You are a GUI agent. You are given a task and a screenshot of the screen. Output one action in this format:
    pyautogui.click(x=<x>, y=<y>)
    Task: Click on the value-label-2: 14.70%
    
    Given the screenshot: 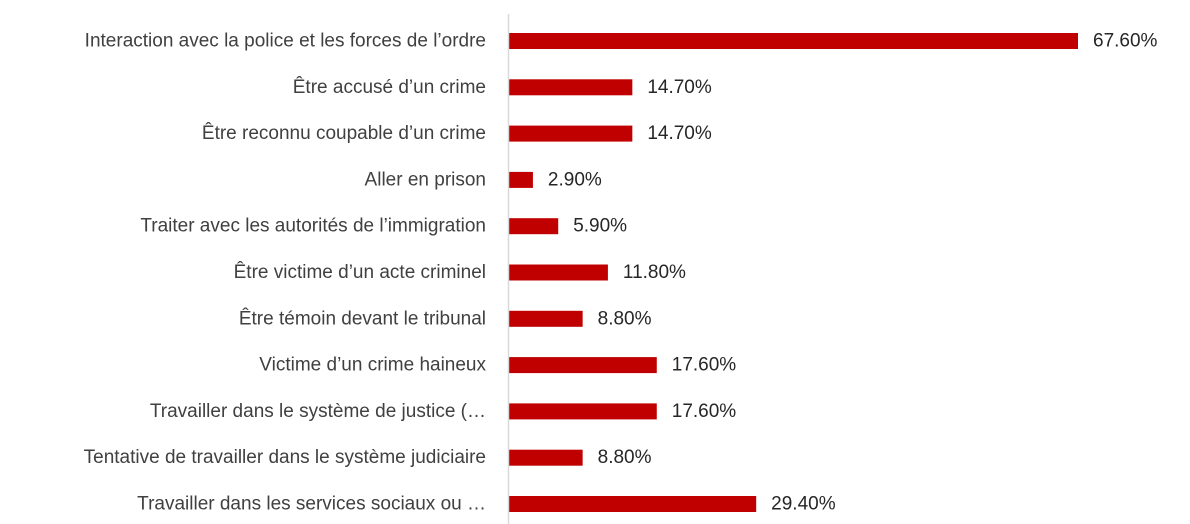 What is the action you would take?
    pyautogui.click(x=679, y=133)
    